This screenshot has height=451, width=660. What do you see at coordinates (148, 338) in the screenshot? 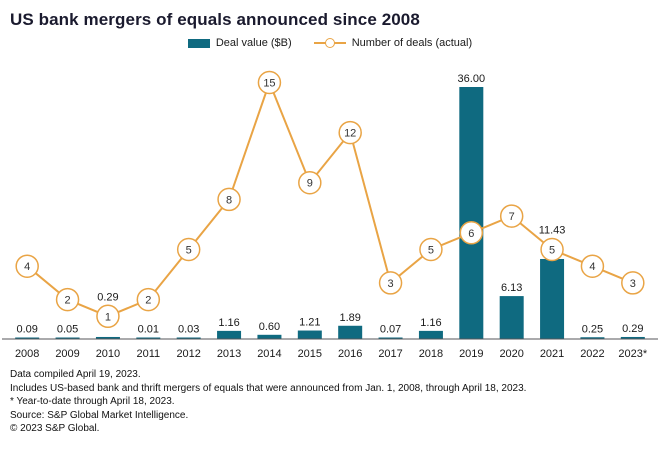
I see `bar-2011` at bounding box center [148, 338].